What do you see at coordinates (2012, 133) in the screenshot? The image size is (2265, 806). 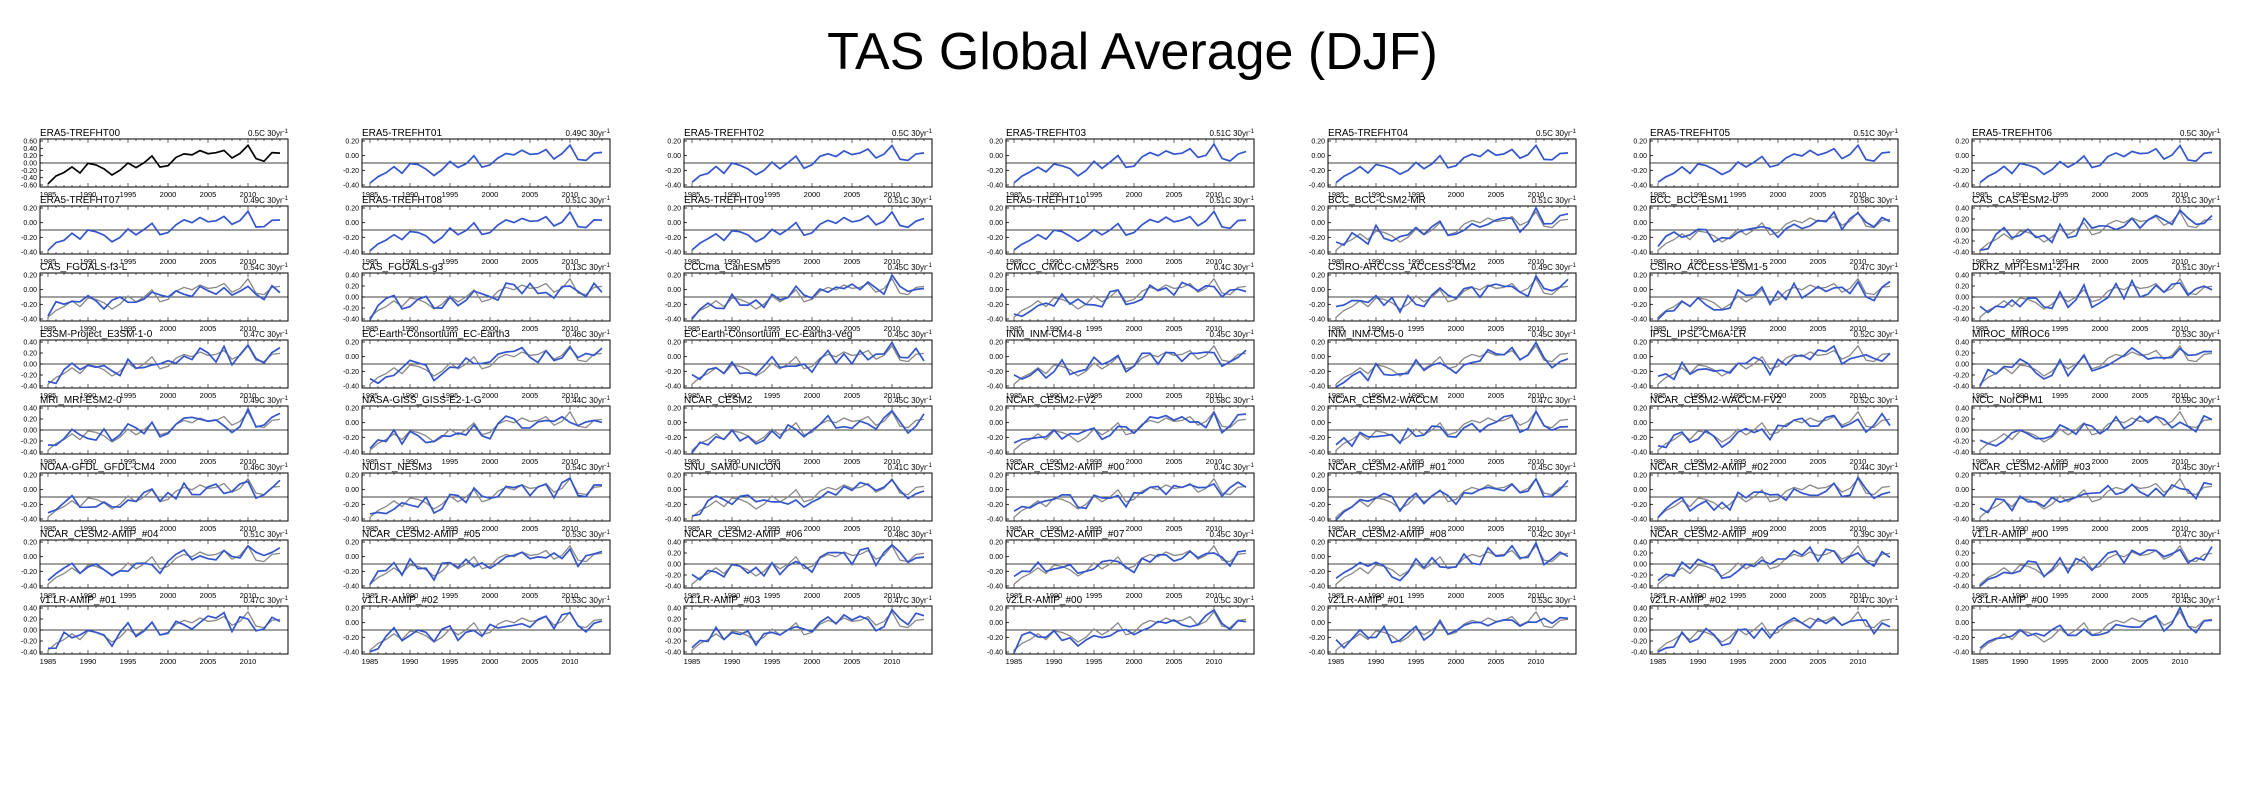 I see `panel-title: ERA5-TREFHT06` at bounding box center [2012, 133].